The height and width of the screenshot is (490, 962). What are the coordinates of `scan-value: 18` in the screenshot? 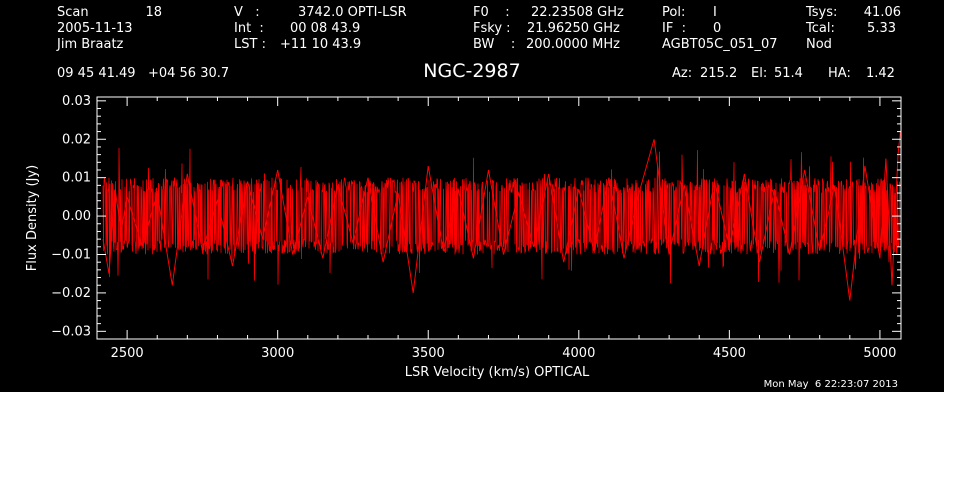 It's located at (153, 12).